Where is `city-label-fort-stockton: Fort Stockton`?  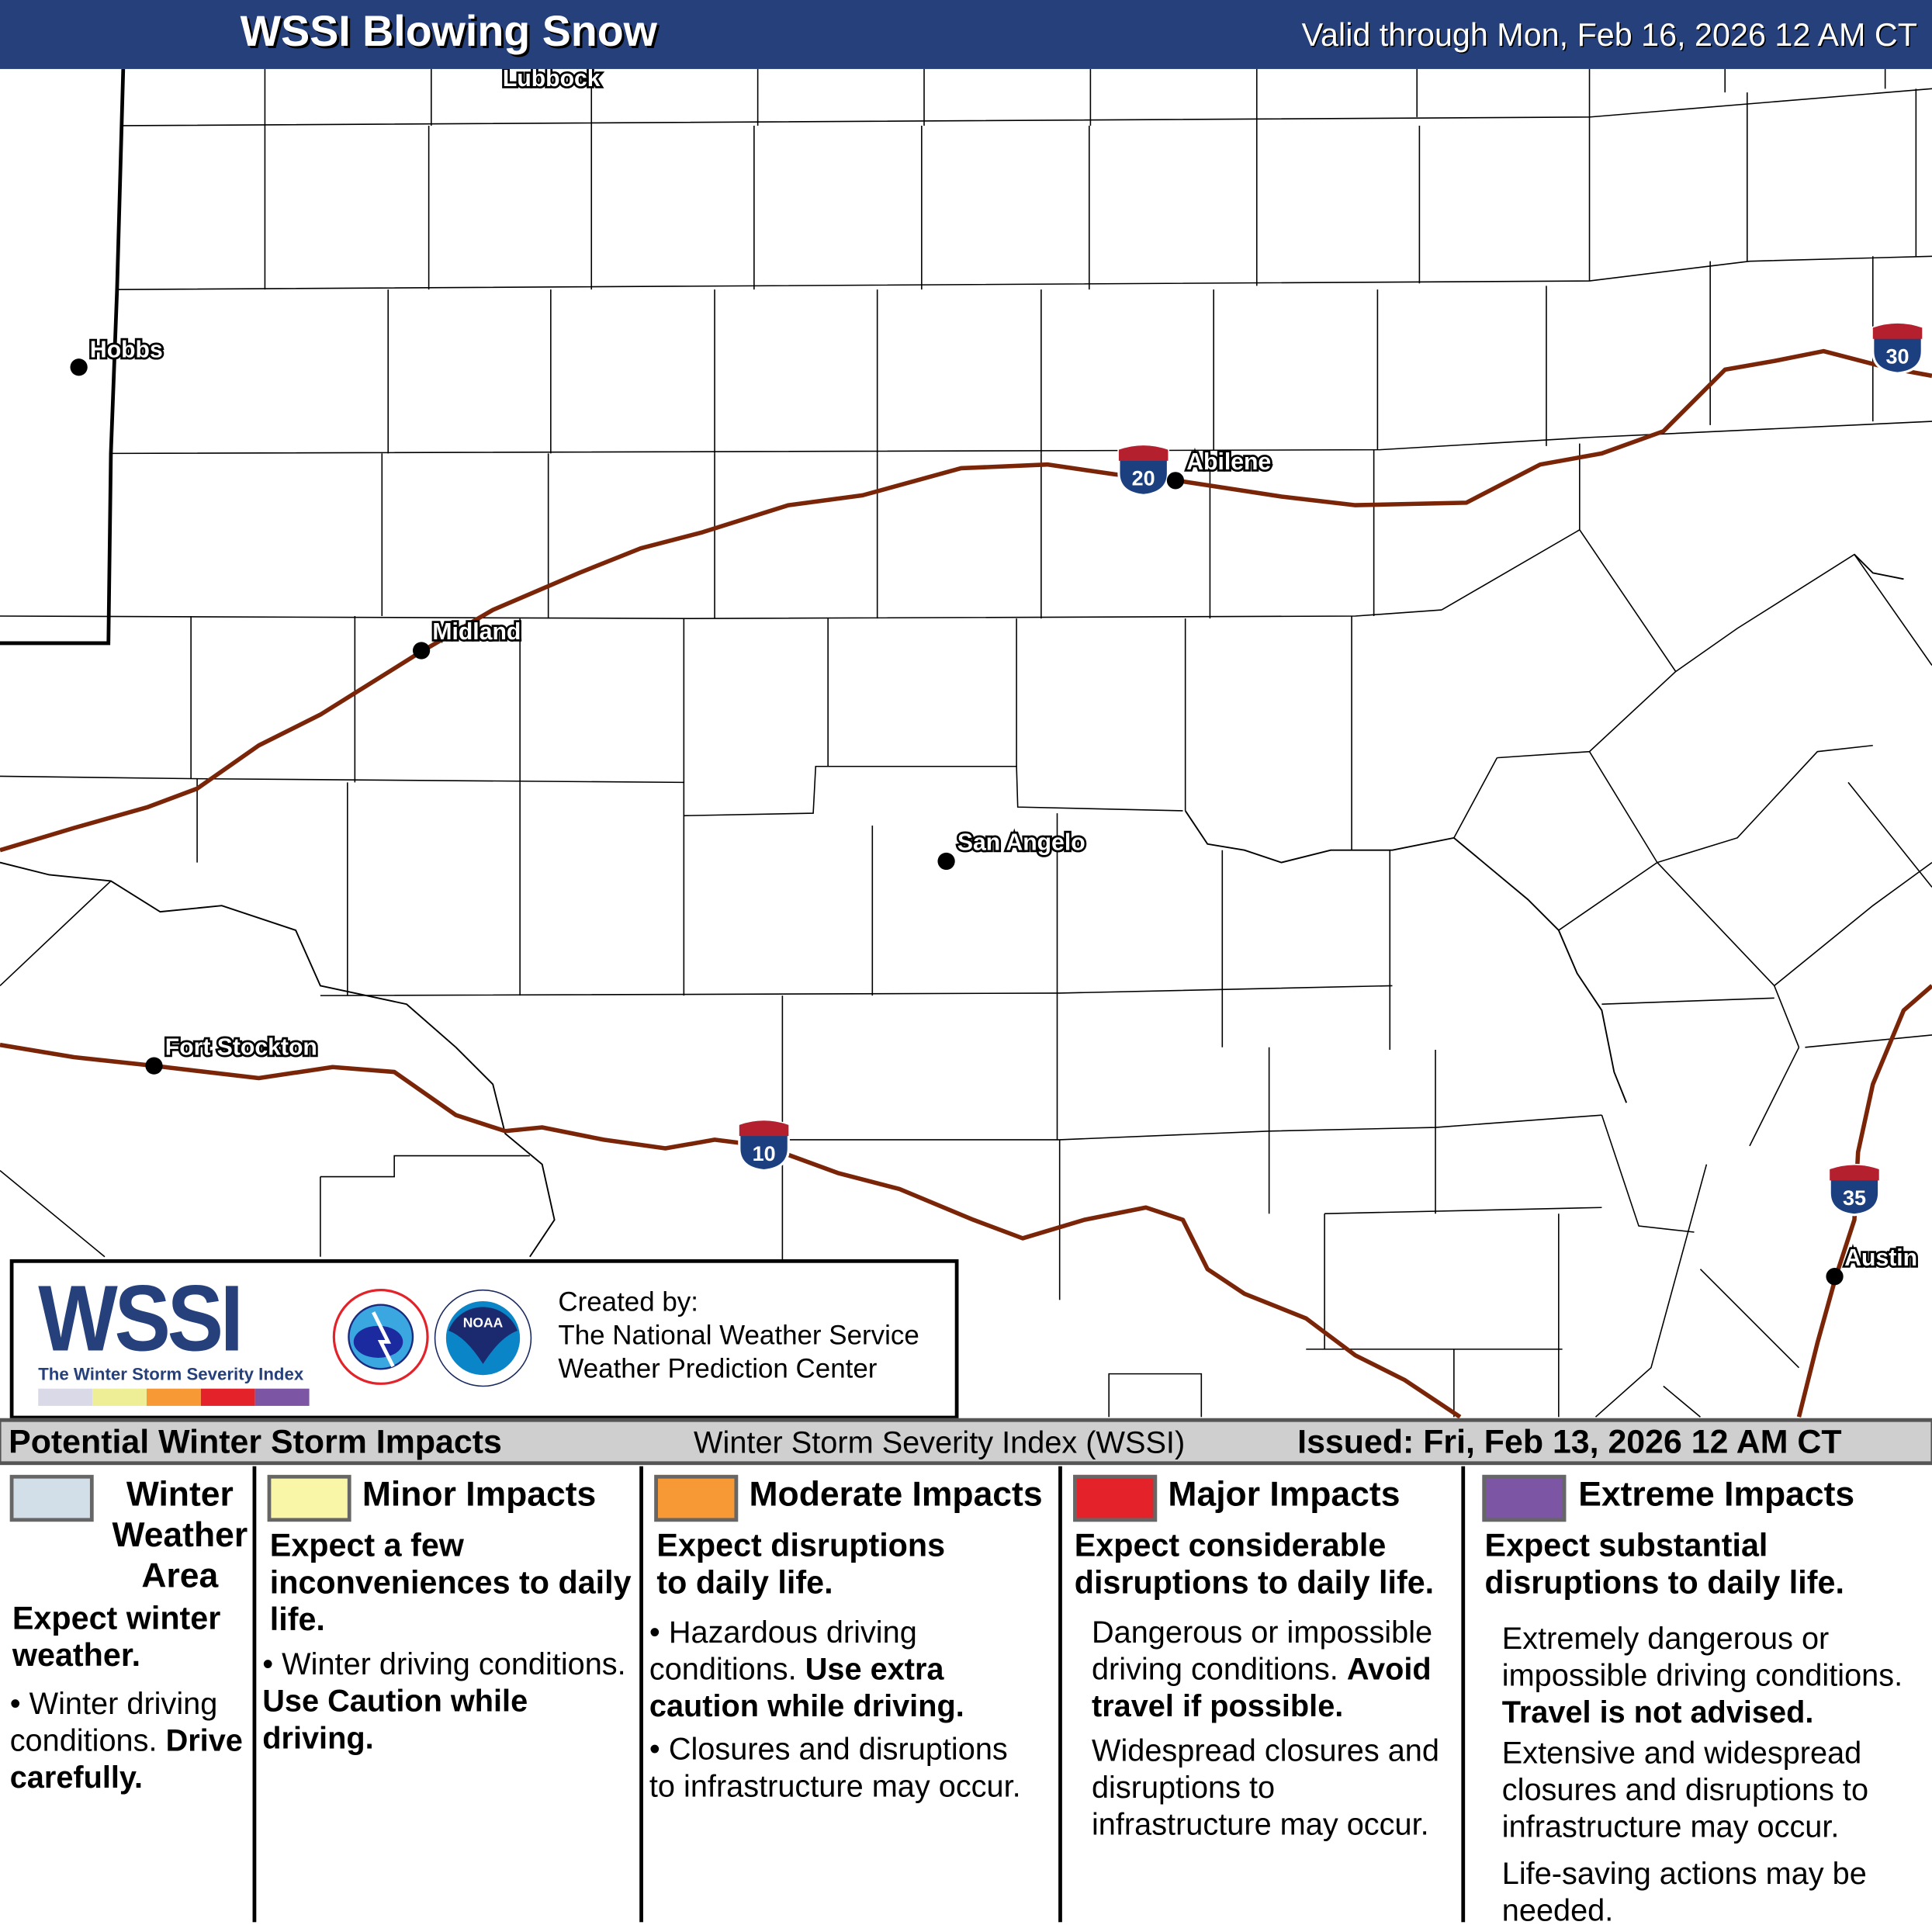 city-label-fort-stockton: Fort Stockton is located at coordinates (241, 1047).